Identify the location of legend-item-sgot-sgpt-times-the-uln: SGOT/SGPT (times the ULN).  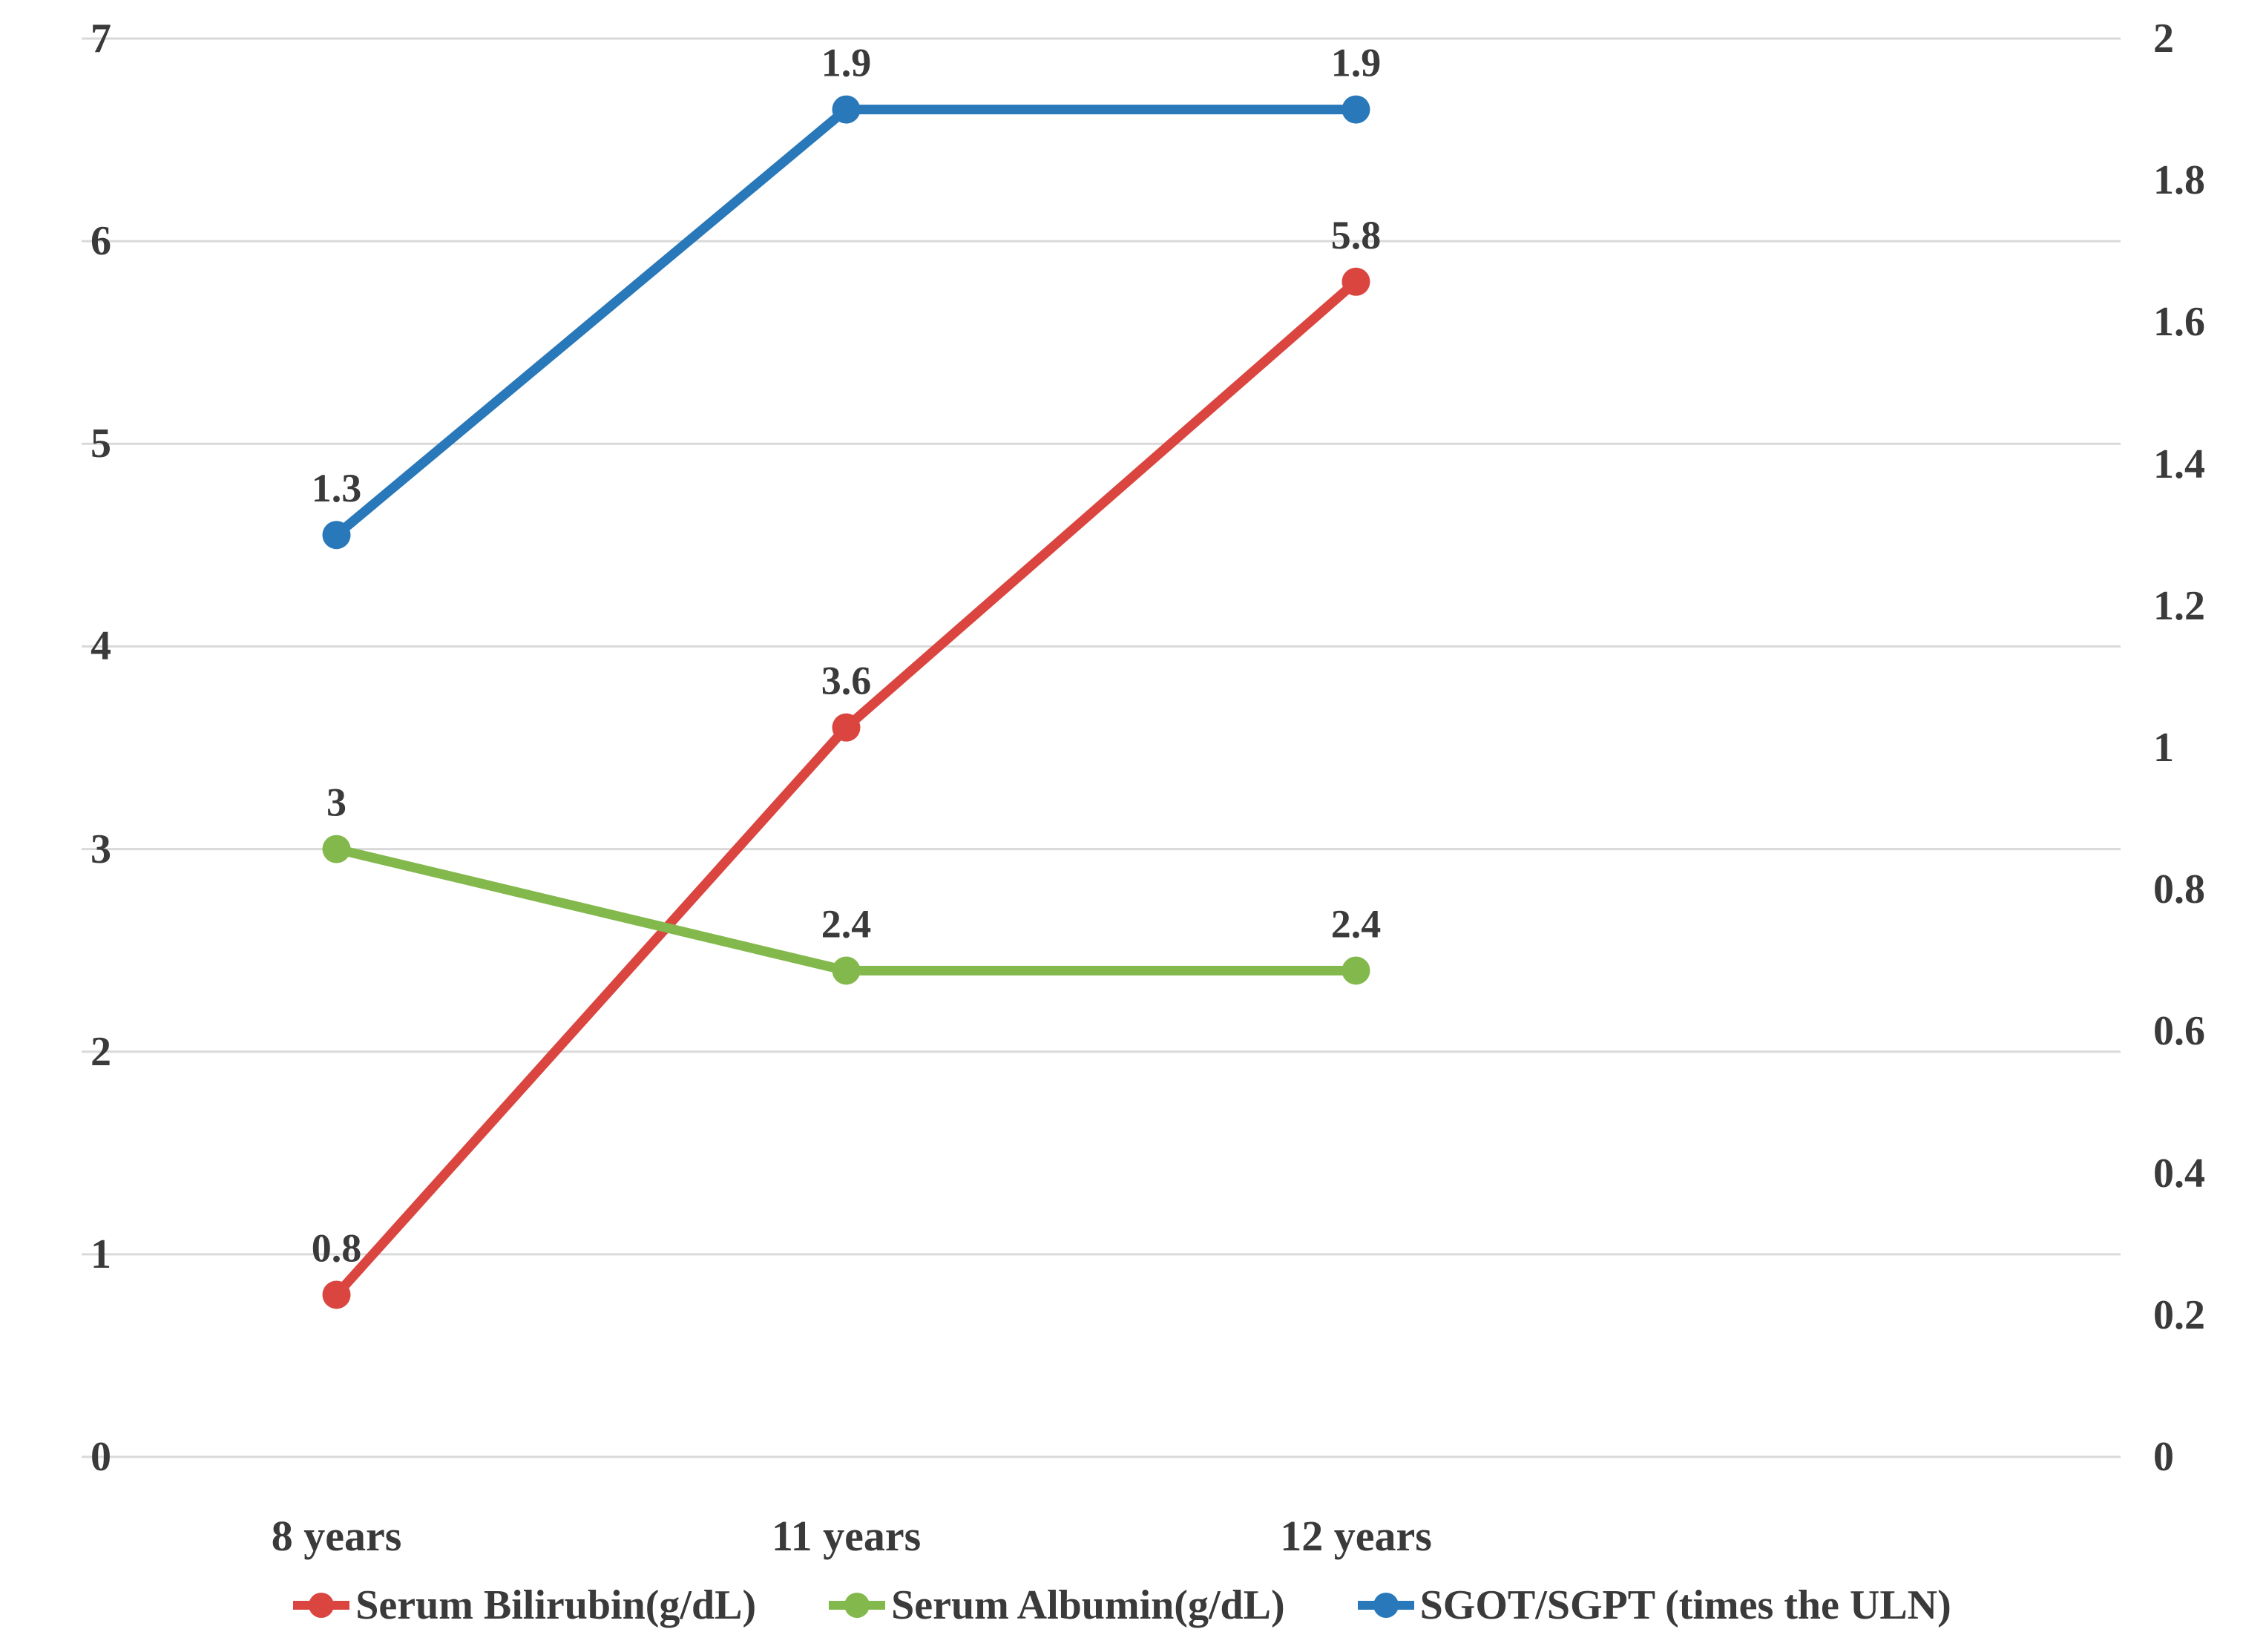
(1653, 1605).